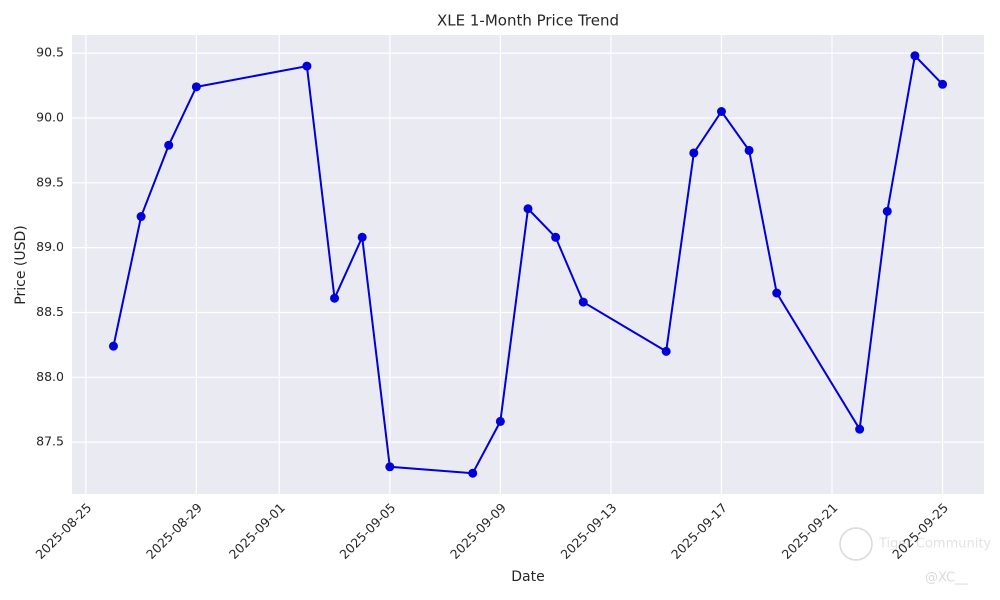 The width and height of the screenshot is (1000, 600). What do you see at coordinates (934, 544) in the screenshot?
I see `watermark-text: Tiger Community` at bounding box center [934, 544].